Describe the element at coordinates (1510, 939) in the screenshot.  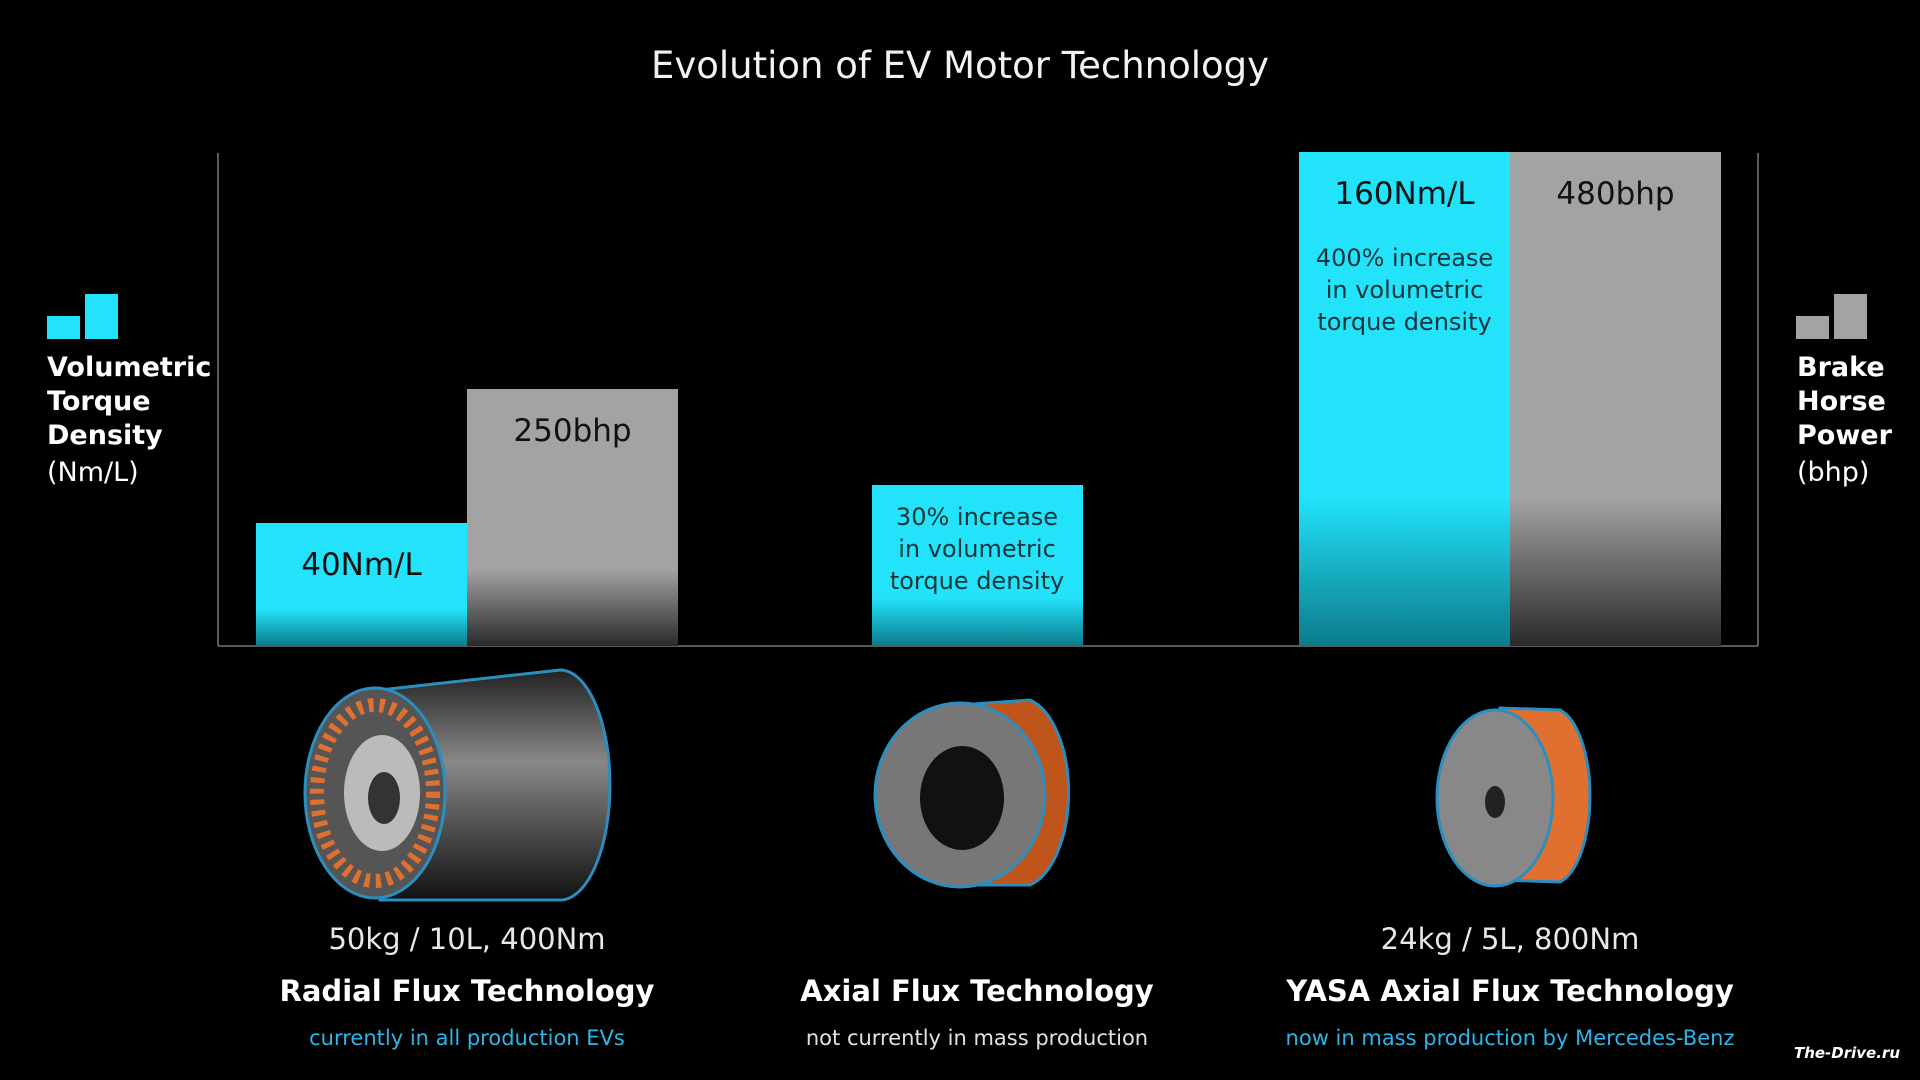
I see `spec: 24kg / 5L, 800Nm` at that location.